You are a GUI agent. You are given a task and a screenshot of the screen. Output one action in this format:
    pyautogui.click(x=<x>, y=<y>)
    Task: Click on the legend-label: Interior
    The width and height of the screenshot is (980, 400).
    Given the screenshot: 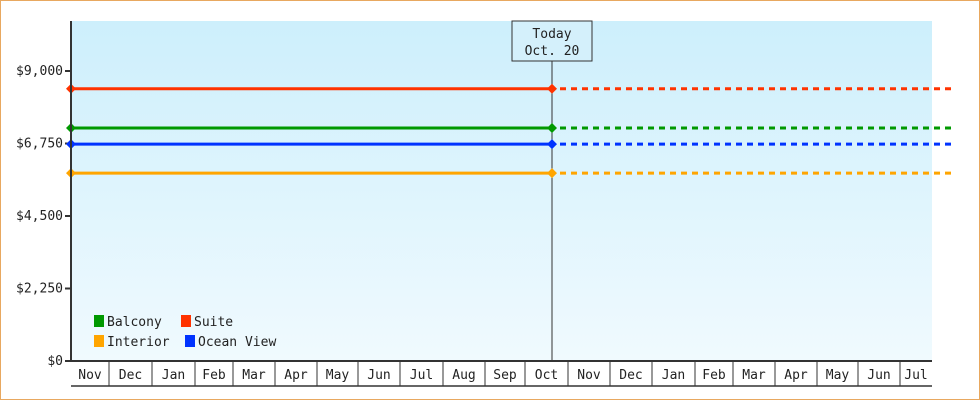 What is the action you would take?
    pyautogui.click(x=138, y=342)
    